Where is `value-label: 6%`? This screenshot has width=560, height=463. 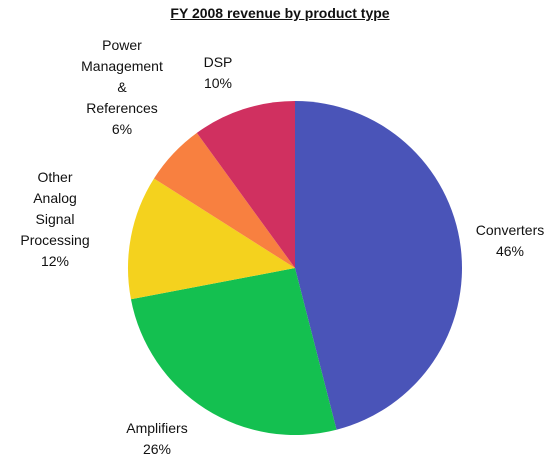
value-label: 6% is located at coordinates (122, 129).